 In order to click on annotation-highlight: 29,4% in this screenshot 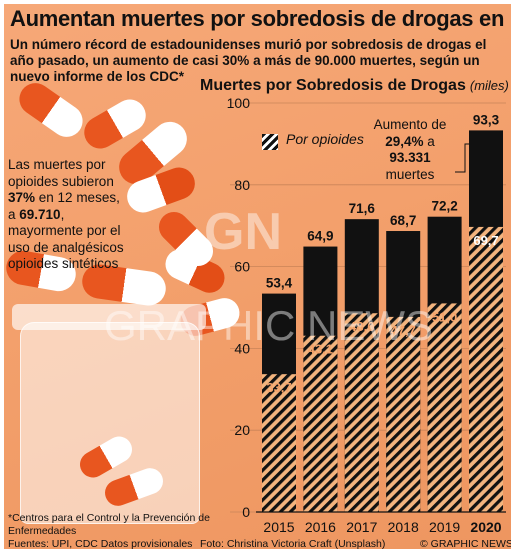, I will do `click(404, 141)`.